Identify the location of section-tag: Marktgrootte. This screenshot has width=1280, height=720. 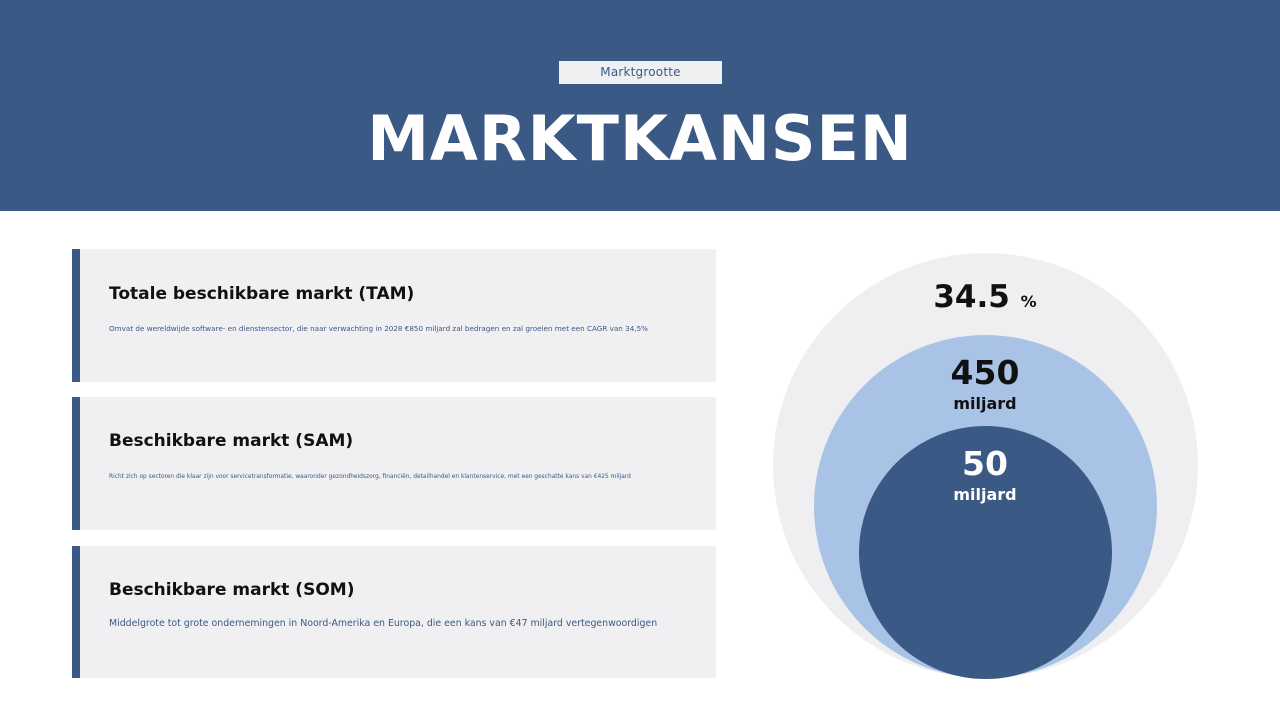
(640, 72).